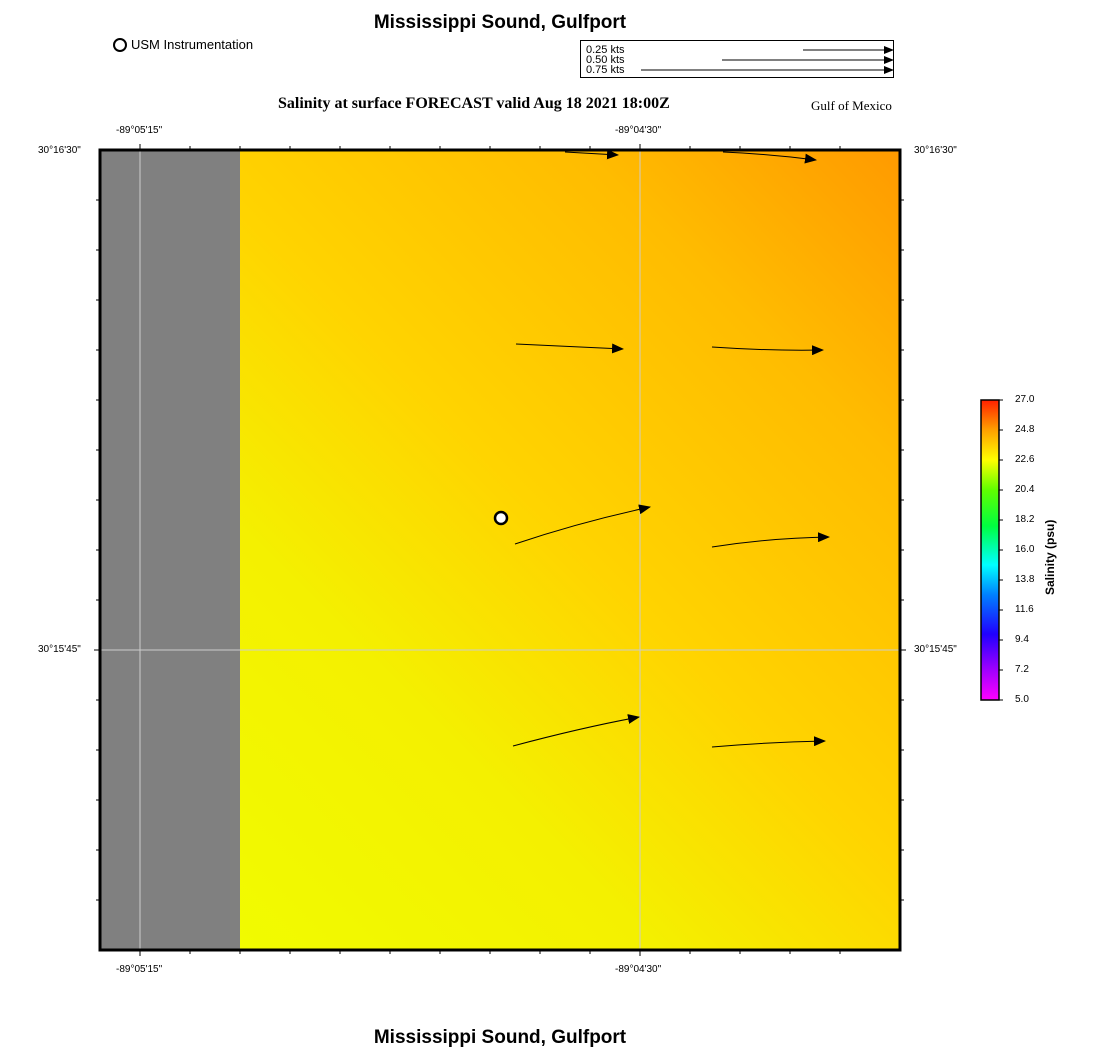 This screenshot has height=1050, width=1100. Describe the element at coordinates (59, 649) in the screenshot. I see `lat-tick-left-2: 30°15'45"` at that location.